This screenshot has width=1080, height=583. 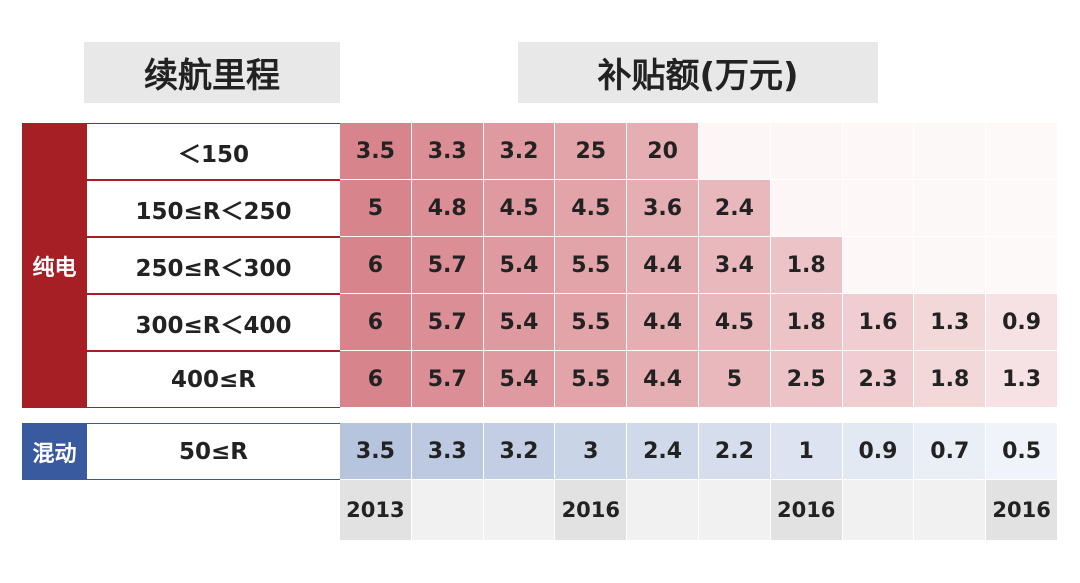 What do you see at coordinates (735, 451) in the screenshot?
I see `value-cell: 2.2` at bounding box center [735, 451].